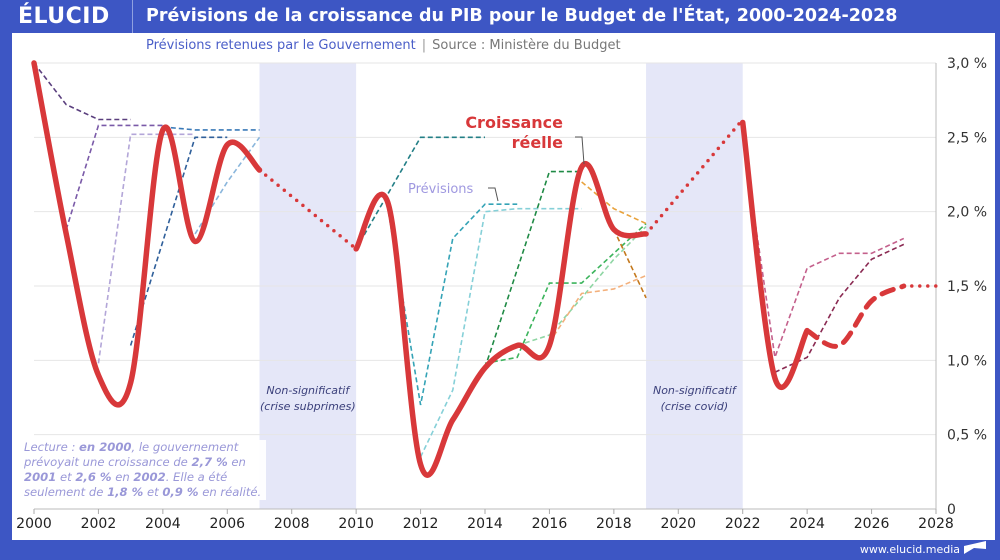  What do you see at coordinates (614, 524) in the screenshot?
I see `x-tick-label: 2018` at bounding box center [614, 524].